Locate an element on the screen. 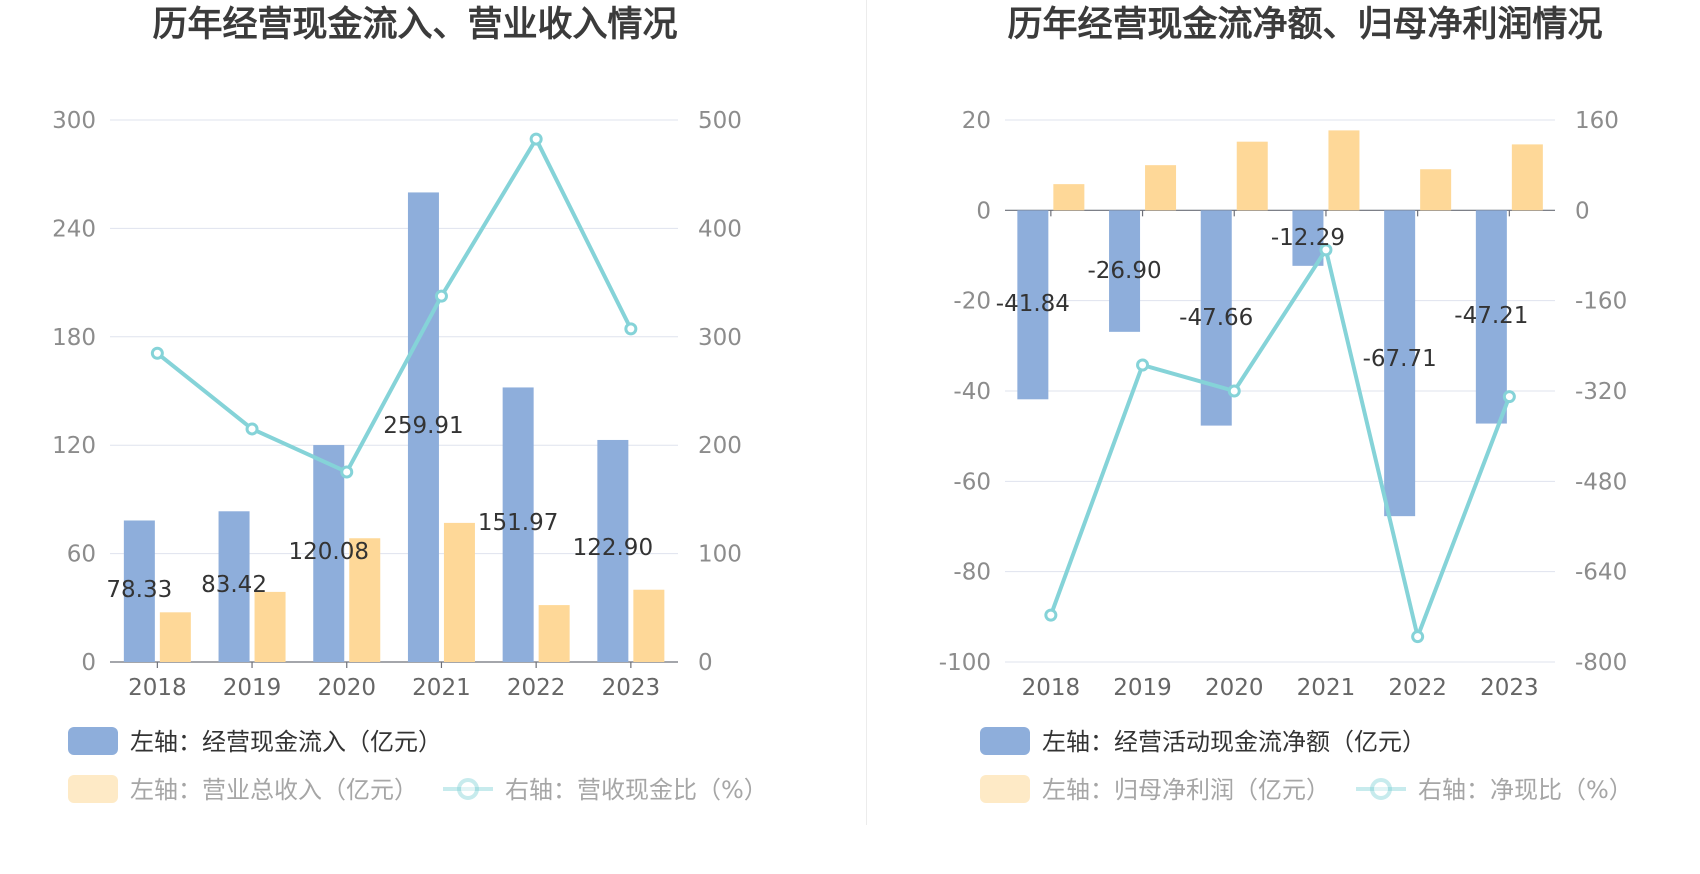 This screenshot has height=874, width=1700. legend-label: 左轴：营业总收入（亿元） is located at coordinates (274, 790).